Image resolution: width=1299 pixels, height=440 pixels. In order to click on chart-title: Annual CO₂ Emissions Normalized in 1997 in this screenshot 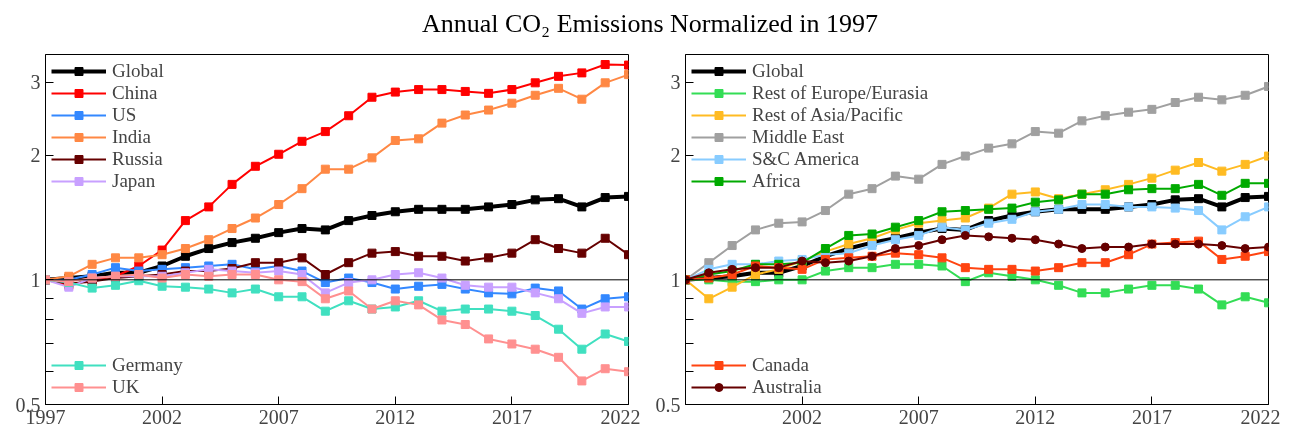, I will do `click(650, 24)`.